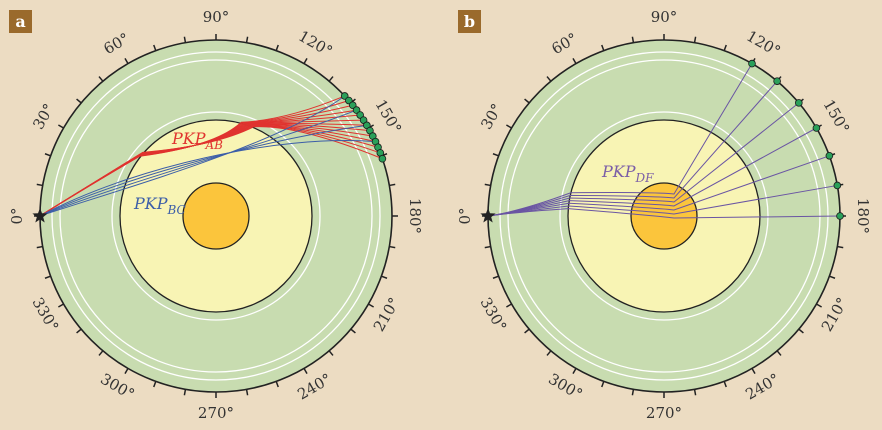 Image resolution: width=882 pixels, height=430 pixels. I want to click on ray-paths-bc, so click(207, 156).